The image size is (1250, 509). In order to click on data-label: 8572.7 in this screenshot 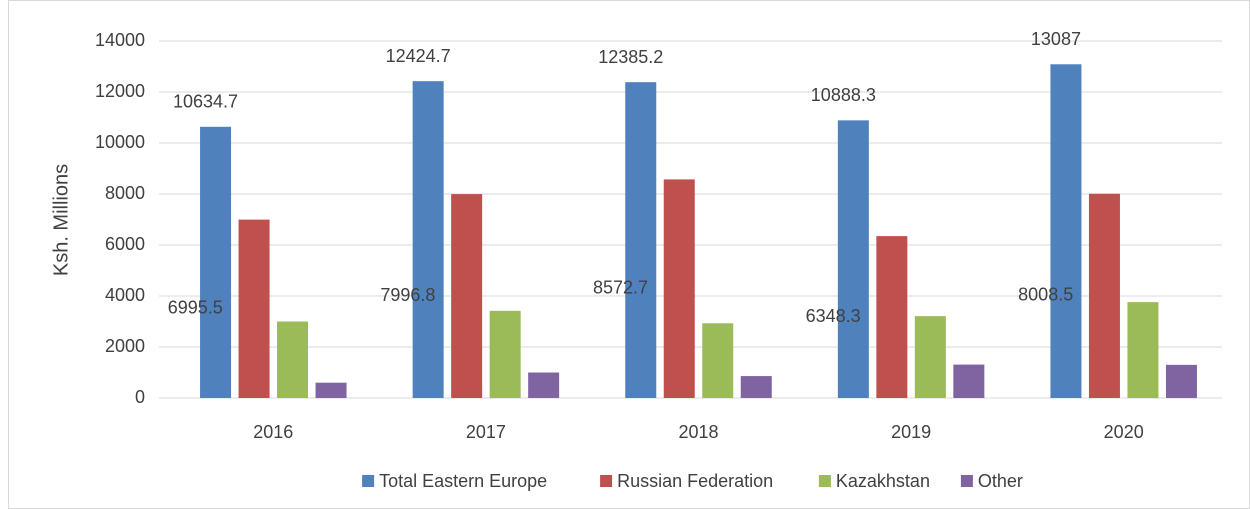, I will do `click(620, 287)`.